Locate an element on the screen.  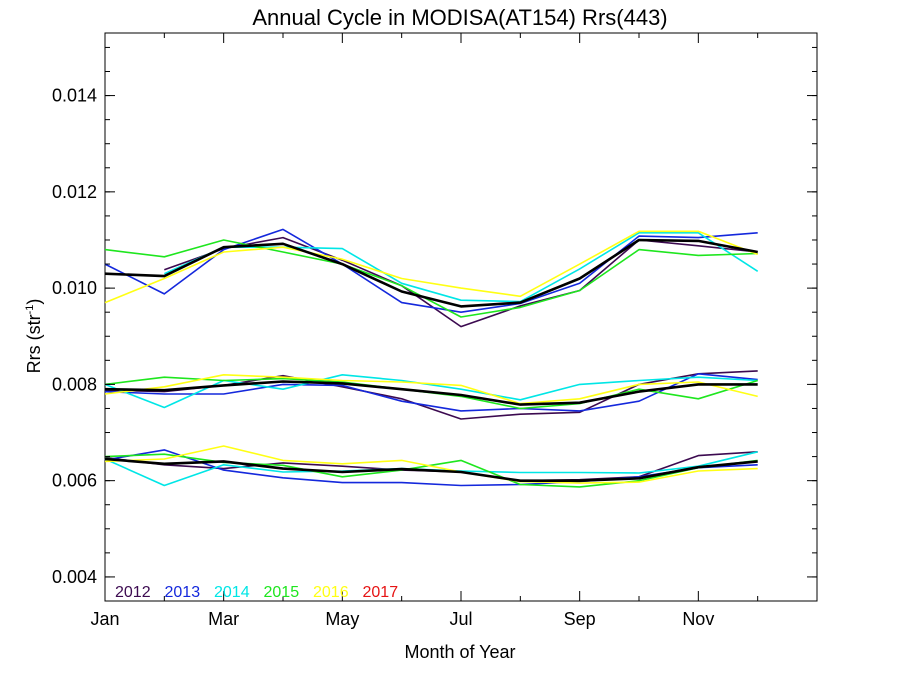
legend-item-2015: 2015 is located at coordinates (282, 592).